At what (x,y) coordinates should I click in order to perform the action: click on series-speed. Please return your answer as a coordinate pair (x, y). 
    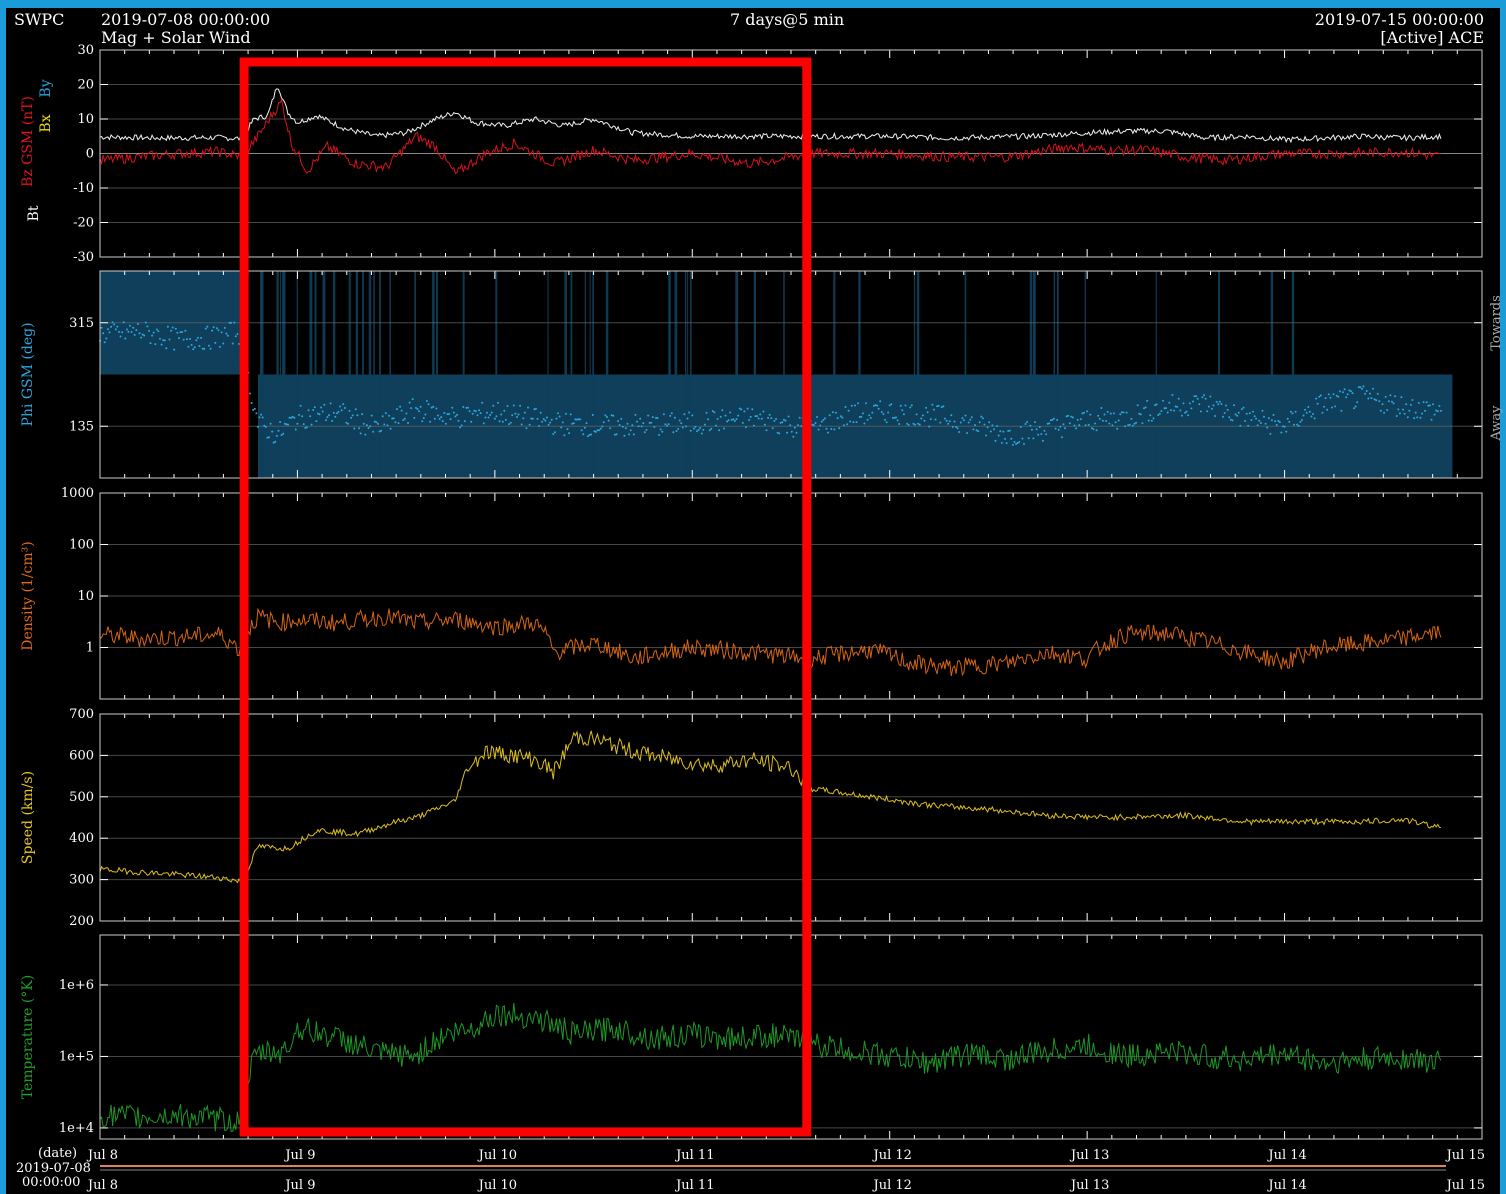
    Looking at the image, I should click on (770, 807).